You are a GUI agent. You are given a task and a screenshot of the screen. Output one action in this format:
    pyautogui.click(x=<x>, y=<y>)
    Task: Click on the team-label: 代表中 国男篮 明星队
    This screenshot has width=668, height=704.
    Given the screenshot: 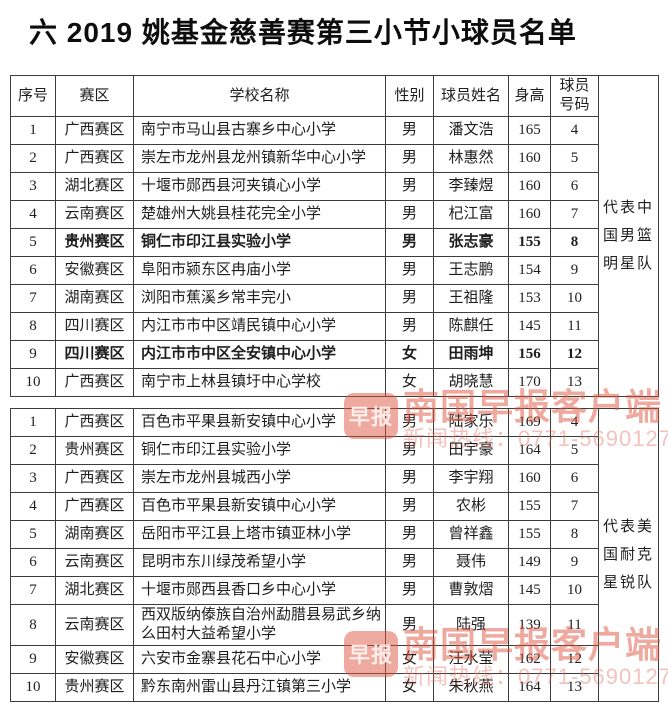 What is the action you would take?
    pyautogui.click(x=628, y=236)
    